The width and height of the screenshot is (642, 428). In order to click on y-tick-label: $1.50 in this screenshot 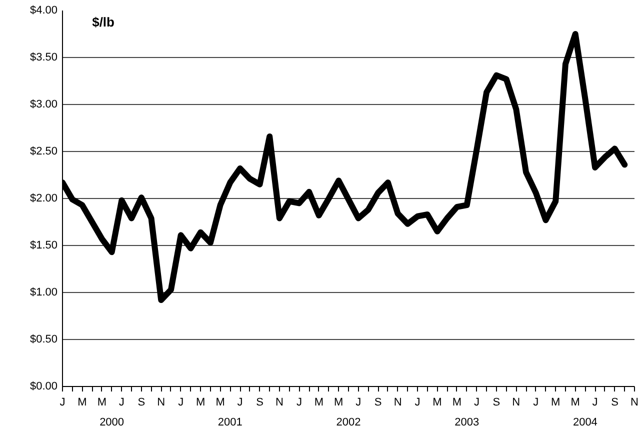, I will do `click(44, 246)`.